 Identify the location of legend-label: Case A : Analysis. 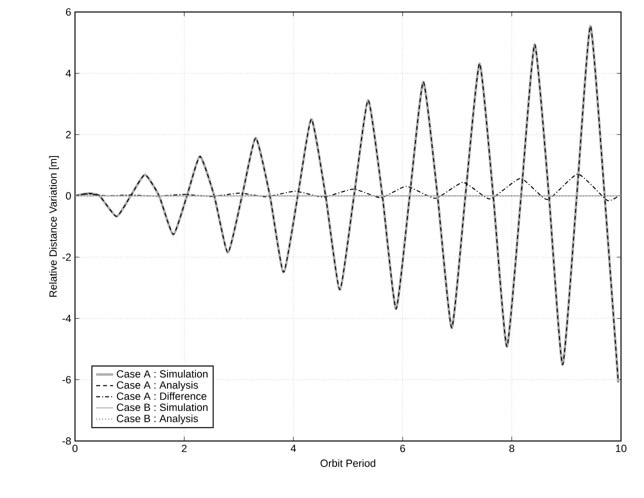
(157, 386).